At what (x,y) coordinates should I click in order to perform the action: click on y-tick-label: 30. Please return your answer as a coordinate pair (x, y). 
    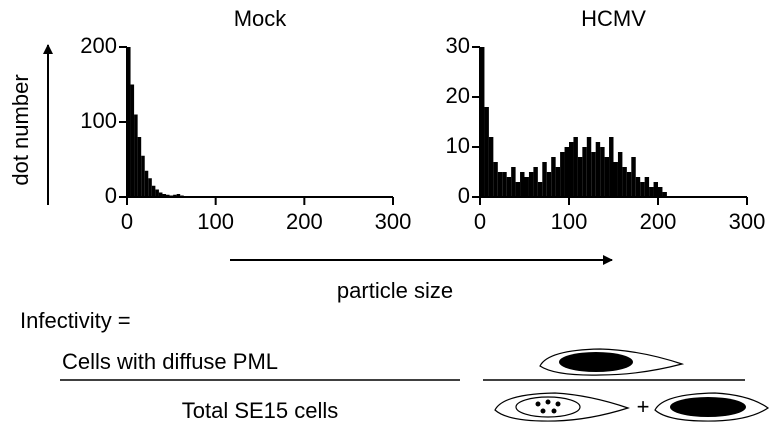
    Looking at the image, I should click on (458, 45).